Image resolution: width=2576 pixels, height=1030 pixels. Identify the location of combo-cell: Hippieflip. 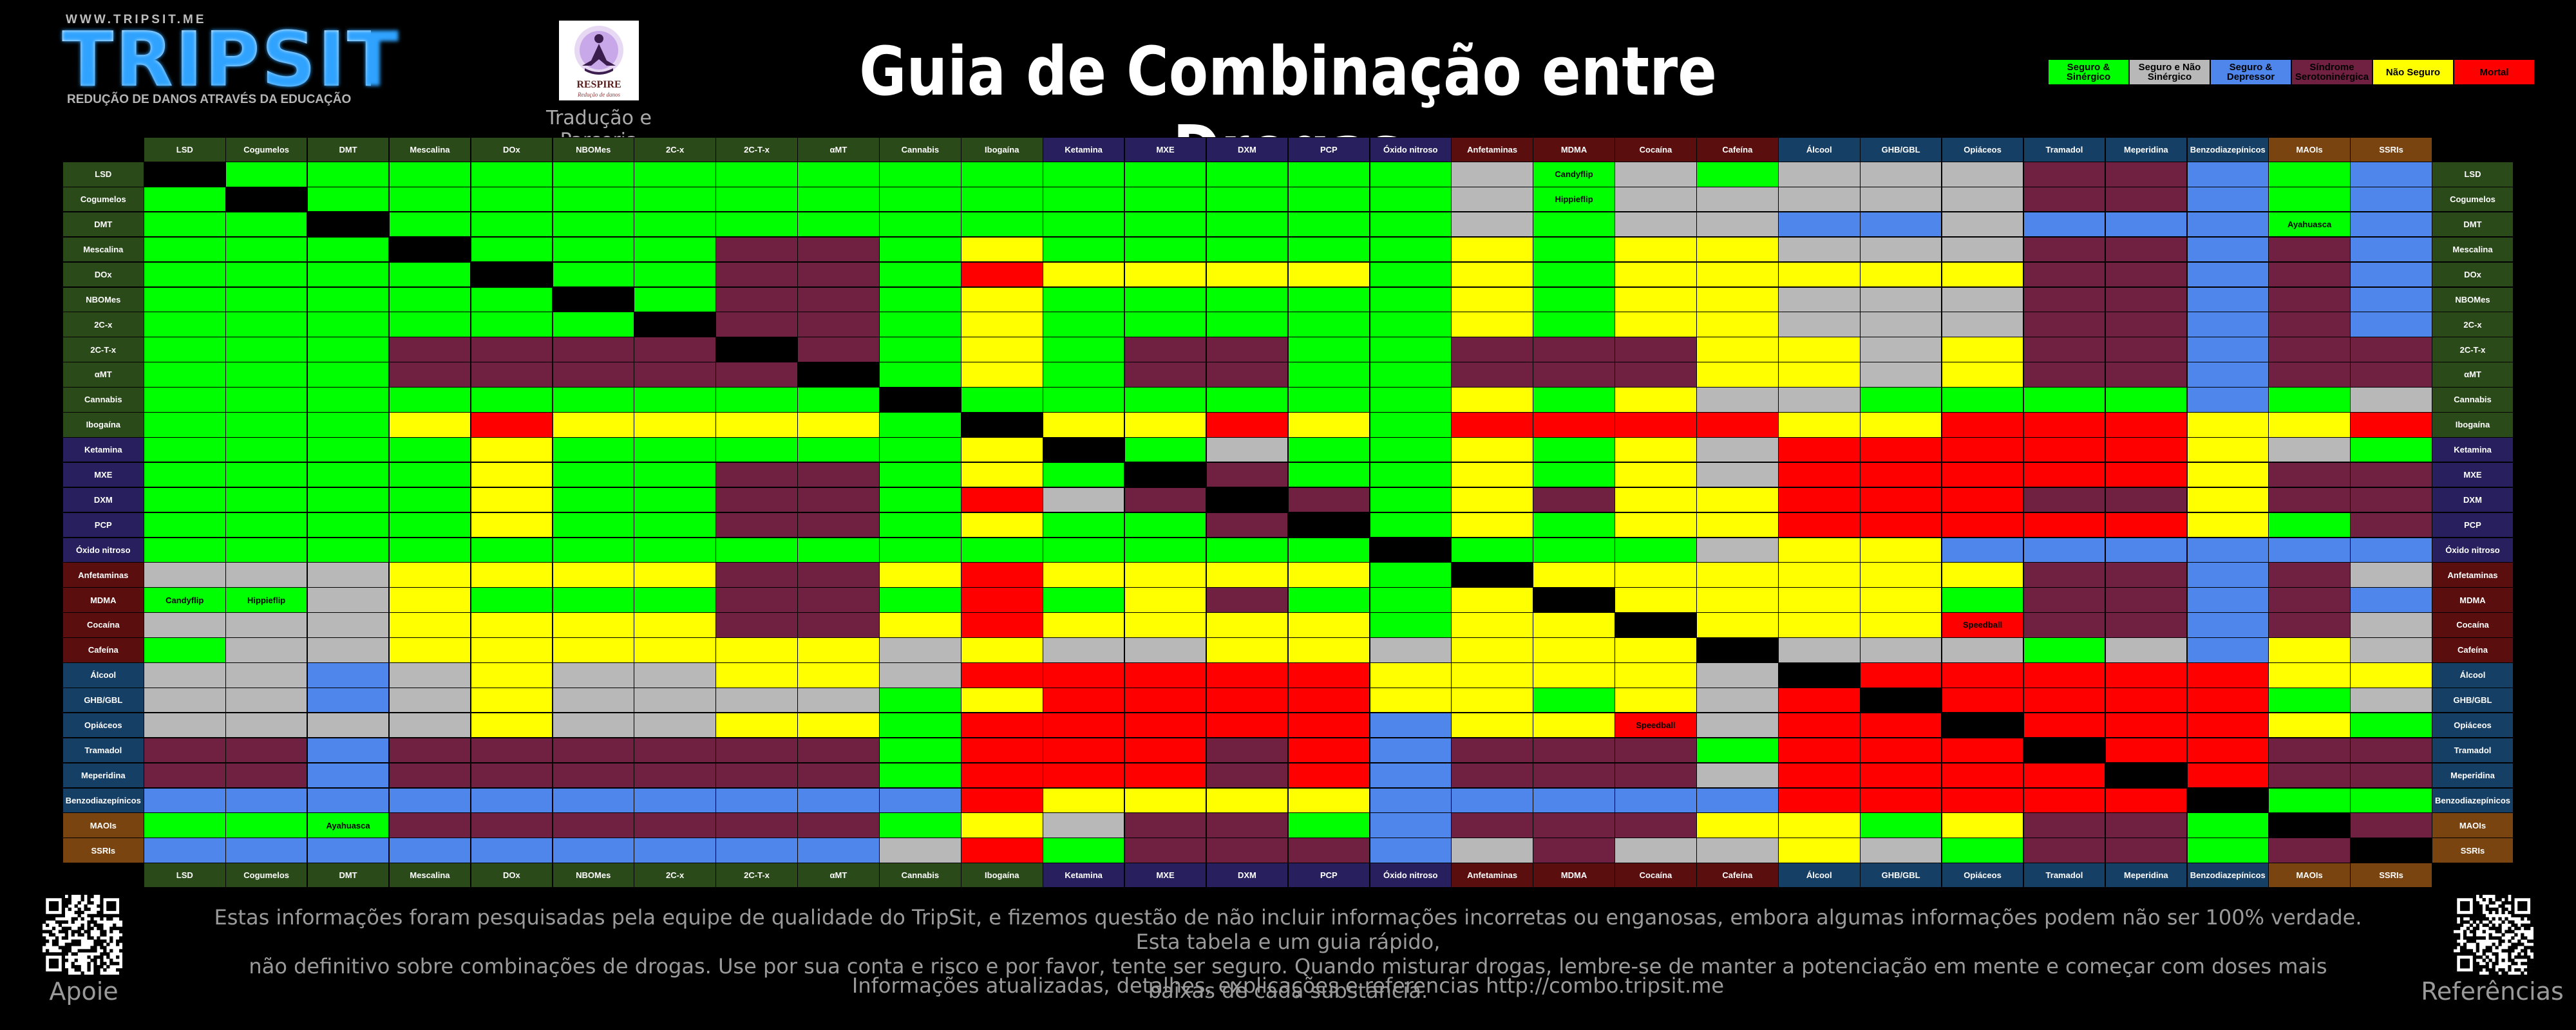
(266, 600).